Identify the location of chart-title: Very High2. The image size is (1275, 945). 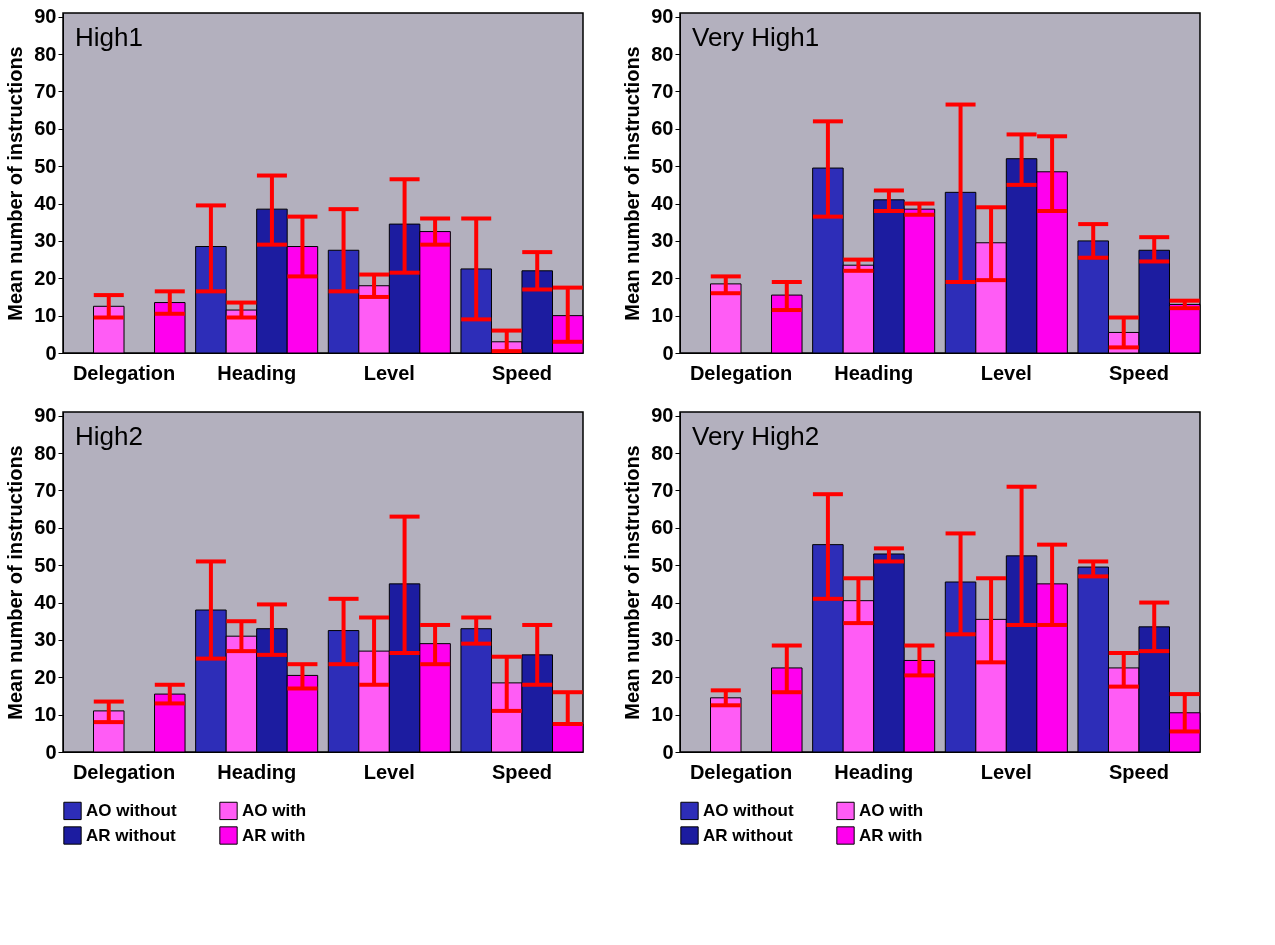
(756, 436).